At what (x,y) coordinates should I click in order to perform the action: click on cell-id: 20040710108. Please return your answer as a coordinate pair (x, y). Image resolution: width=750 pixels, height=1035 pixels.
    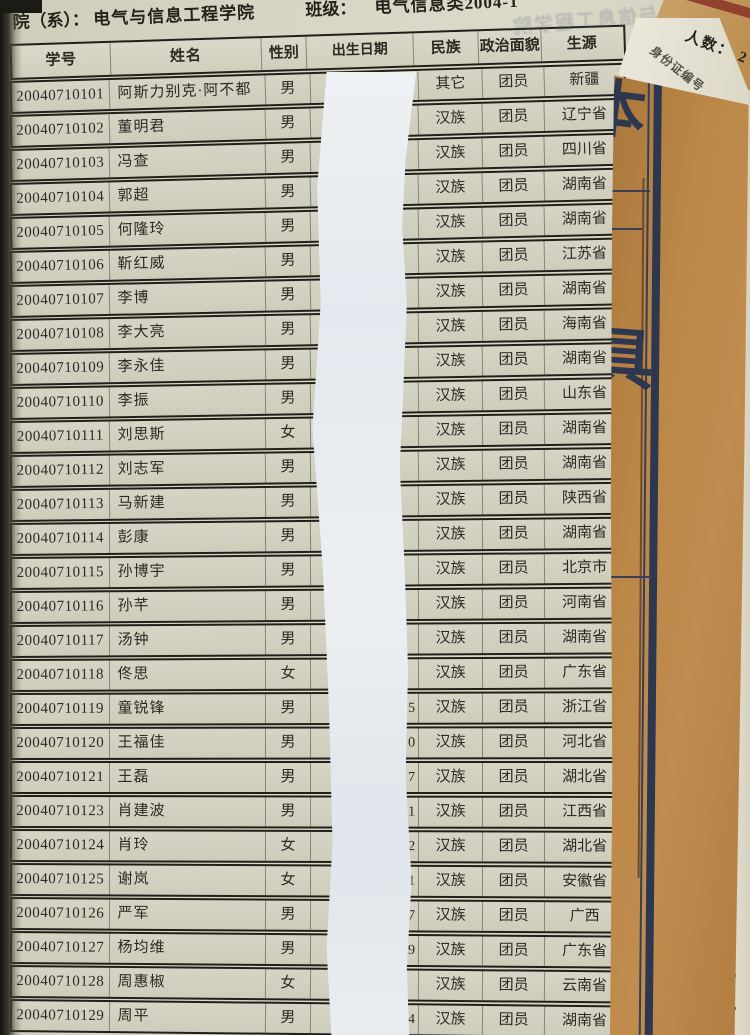
    Looking at the image, I should click on (60, 334).